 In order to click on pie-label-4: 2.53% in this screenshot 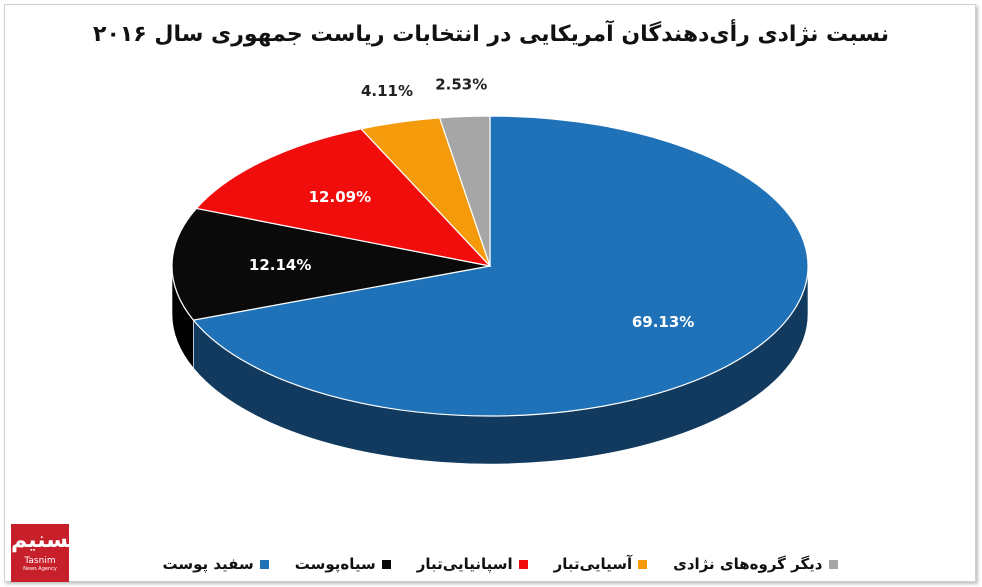, I will do `click(461, 85)`.